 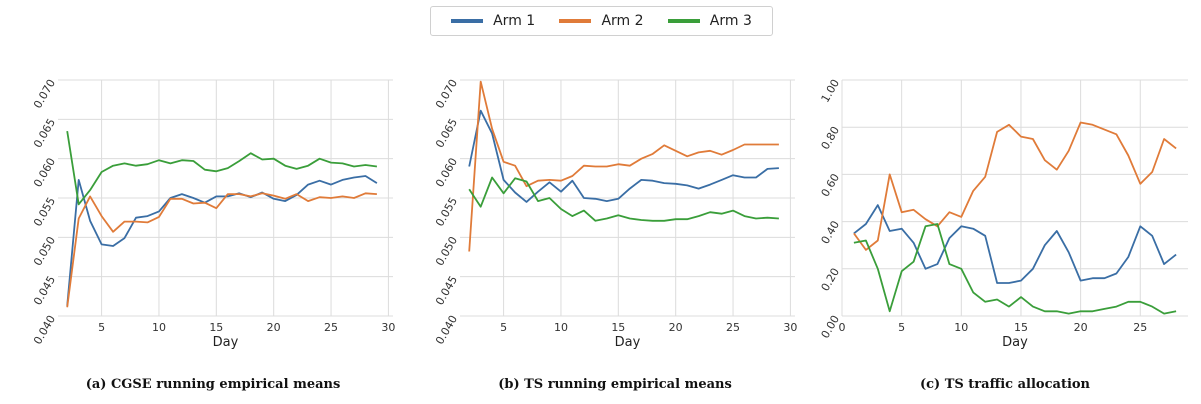 I want to click on legend-item-arm-3: Arm 3, so click(x=709, y=21).